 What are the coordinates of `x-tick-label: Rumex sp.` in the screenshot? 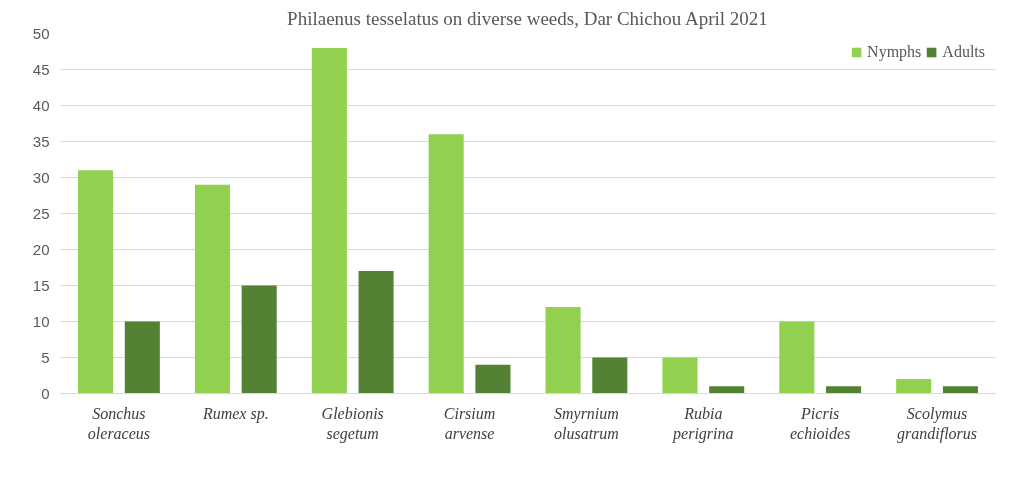 It's located at (235, 413).